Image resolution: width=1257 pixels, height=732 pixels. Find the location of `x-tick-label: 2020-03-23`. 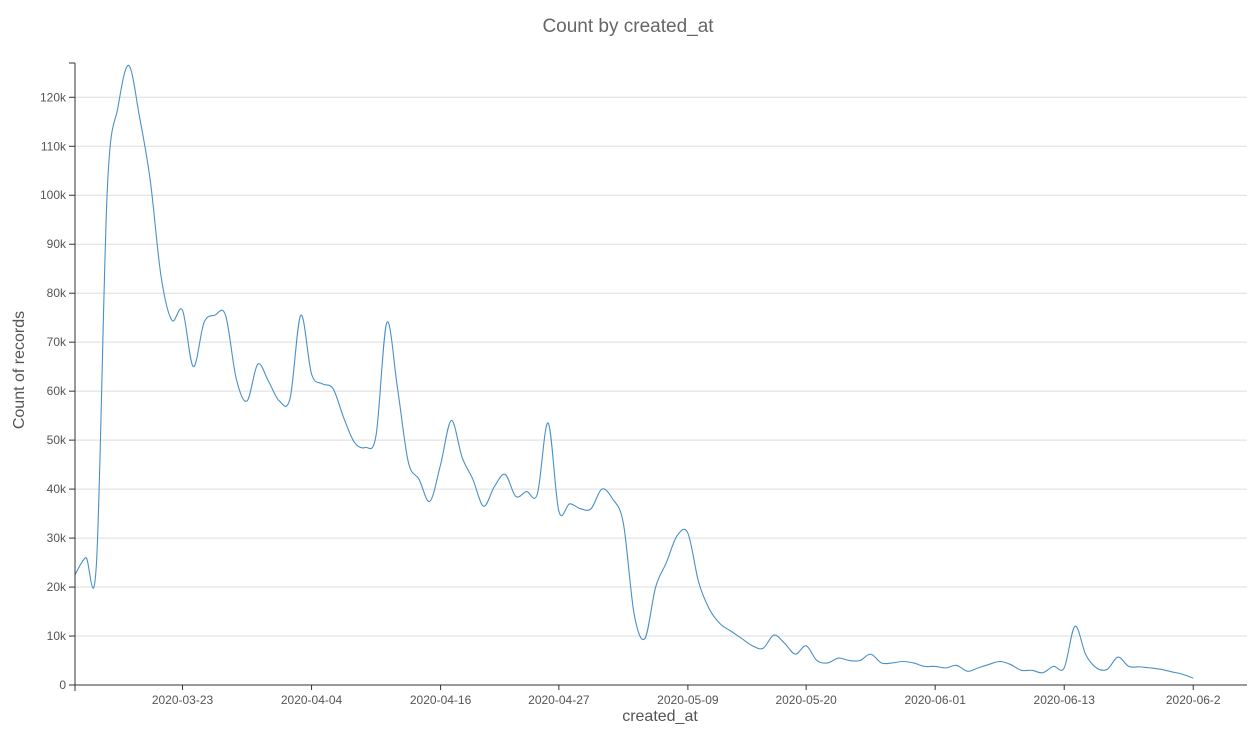

x-tick-label: 2020-03-23 is located at coordinates (183, 700).